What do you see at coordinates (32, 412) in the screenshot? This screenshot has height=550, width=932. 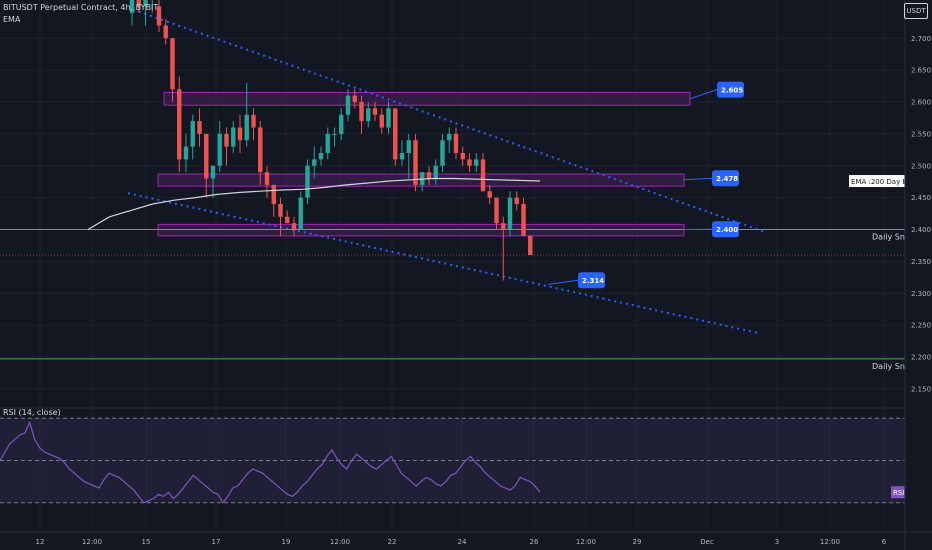 I see `rsi-label: RSI (14, close)` at bounding box center [32, 412].